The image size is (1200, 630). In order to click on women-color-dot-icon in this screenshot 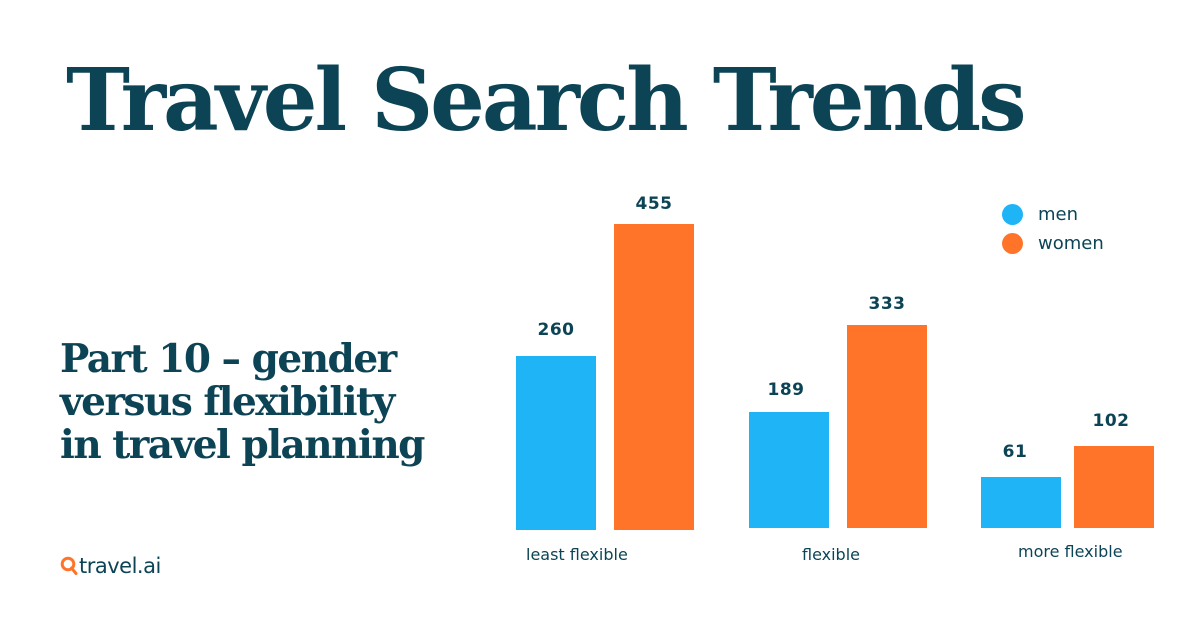, I will do `click(1012, 243)`.